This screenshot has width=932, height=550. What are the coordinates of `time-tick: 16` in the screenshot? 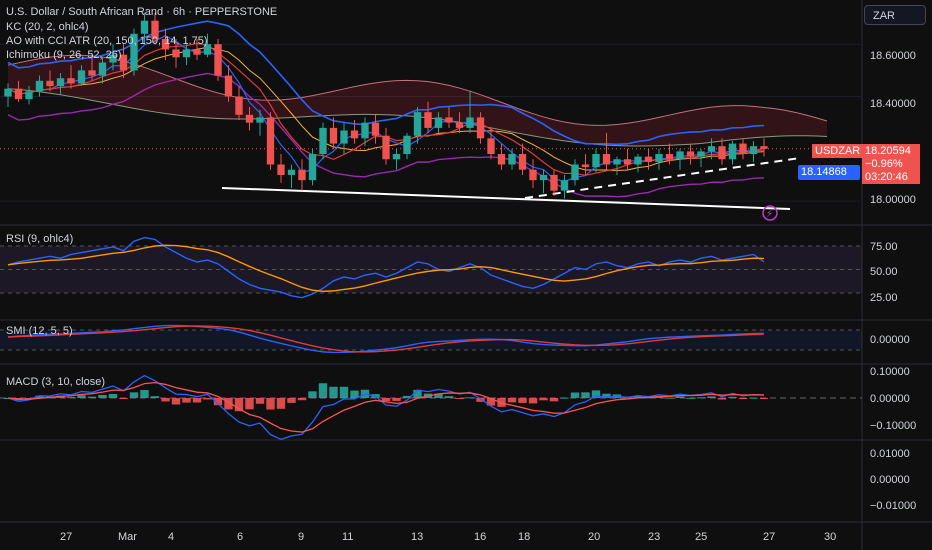 It's located at (480, 537).